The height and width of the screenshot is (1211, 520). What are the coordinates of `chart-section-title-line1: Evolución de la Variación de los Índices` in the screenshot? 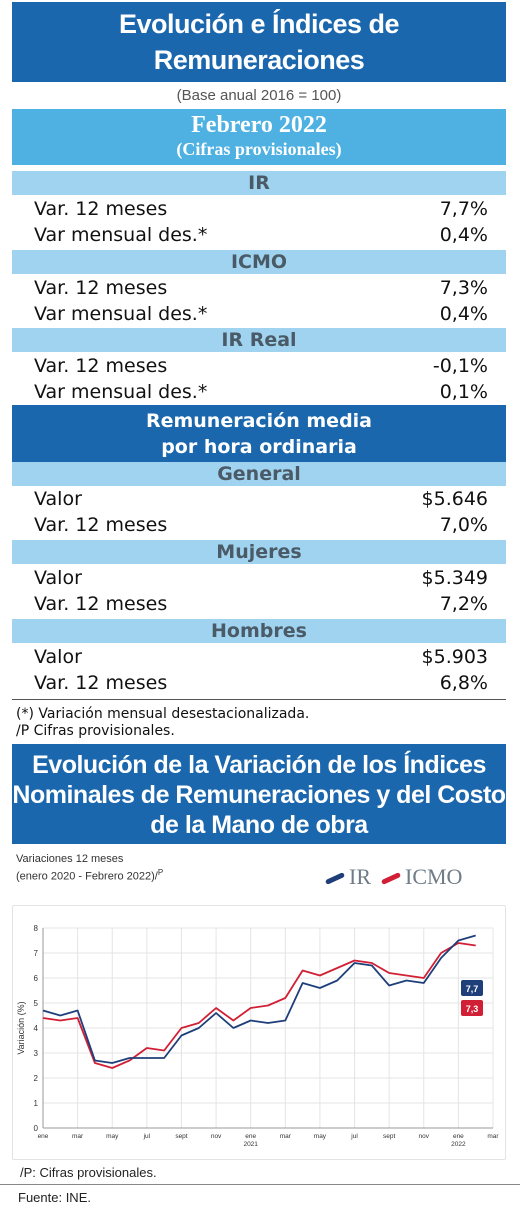 It's located at (259, 765).